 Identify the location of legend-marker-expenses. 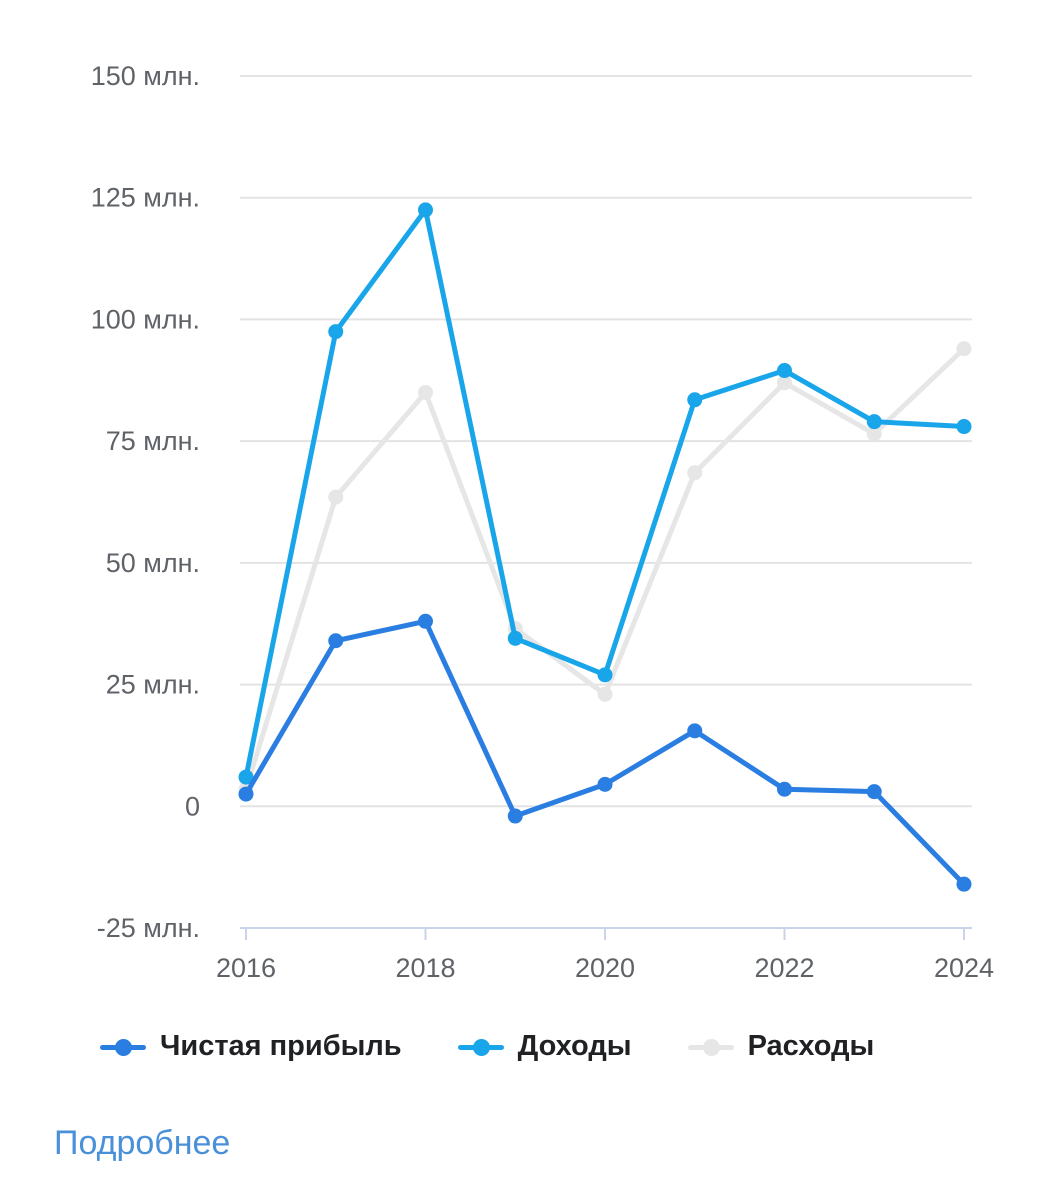
(710, 1047).